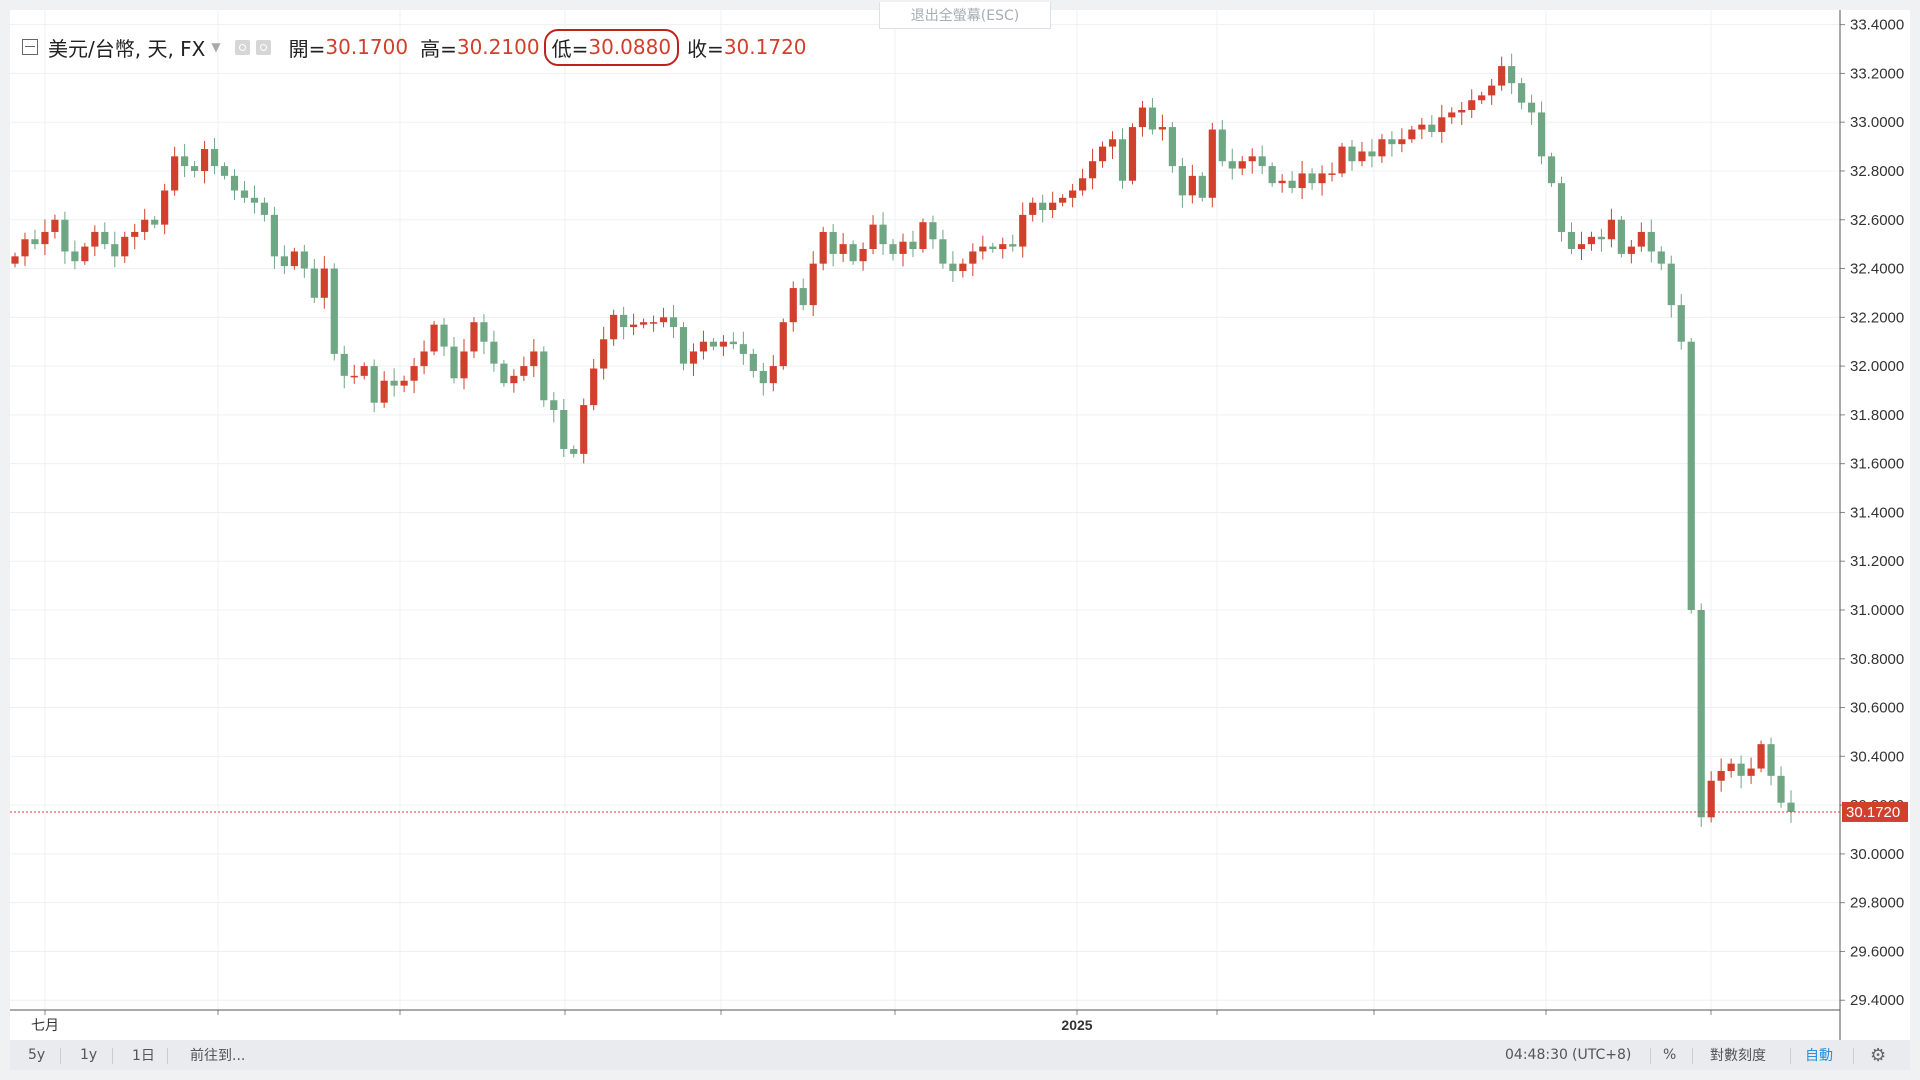 The image size is (1920, 1080). I want to click on auto-scale-button: 自動, so click(1819, 1056).